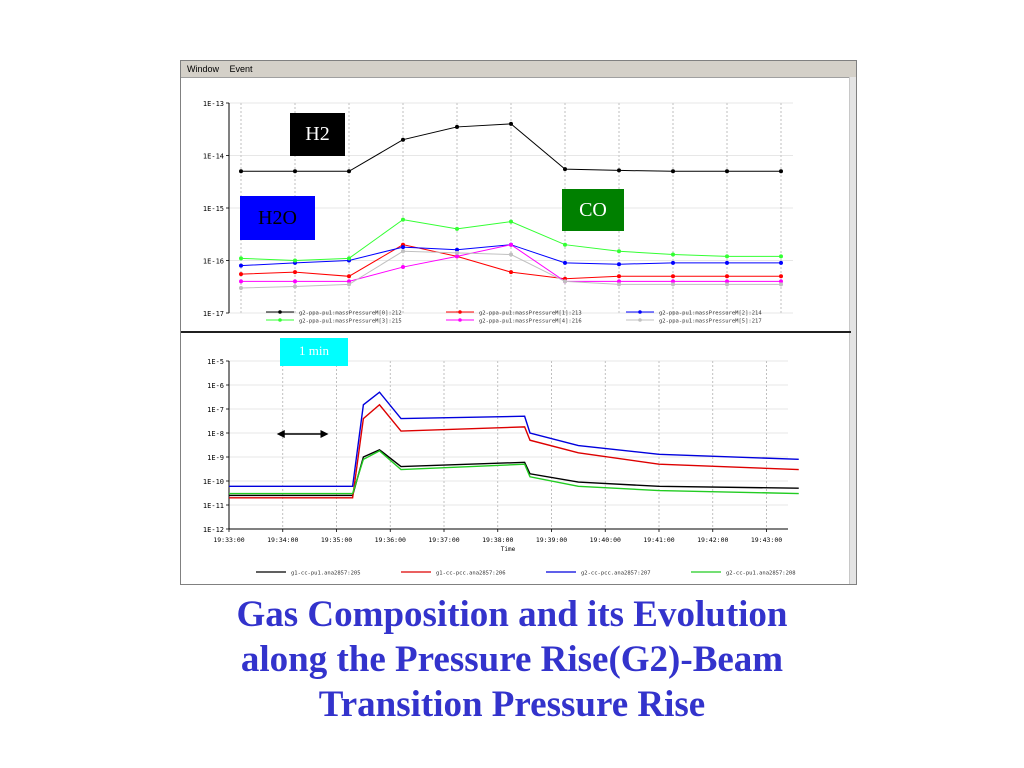  What do you see at coordinates (326, 574) in the screenshot?
I see `legend-label-0: g1-cc-pu1.ana2857:205` at bounding box center [326, 574].